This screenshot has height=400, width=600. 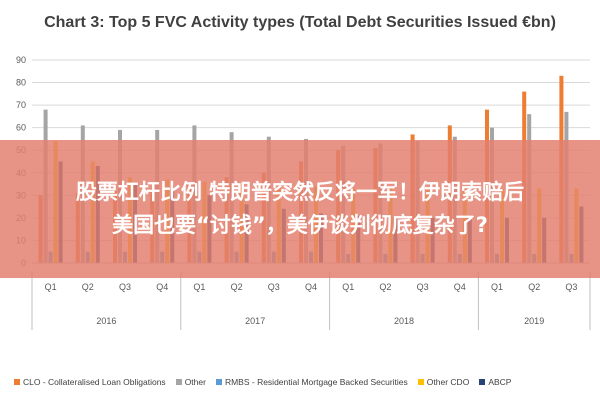 What do you see at coordinates (21, 60) in the screenshot?
I see `y-tick-label: 90` at bounding box center [21, 60].